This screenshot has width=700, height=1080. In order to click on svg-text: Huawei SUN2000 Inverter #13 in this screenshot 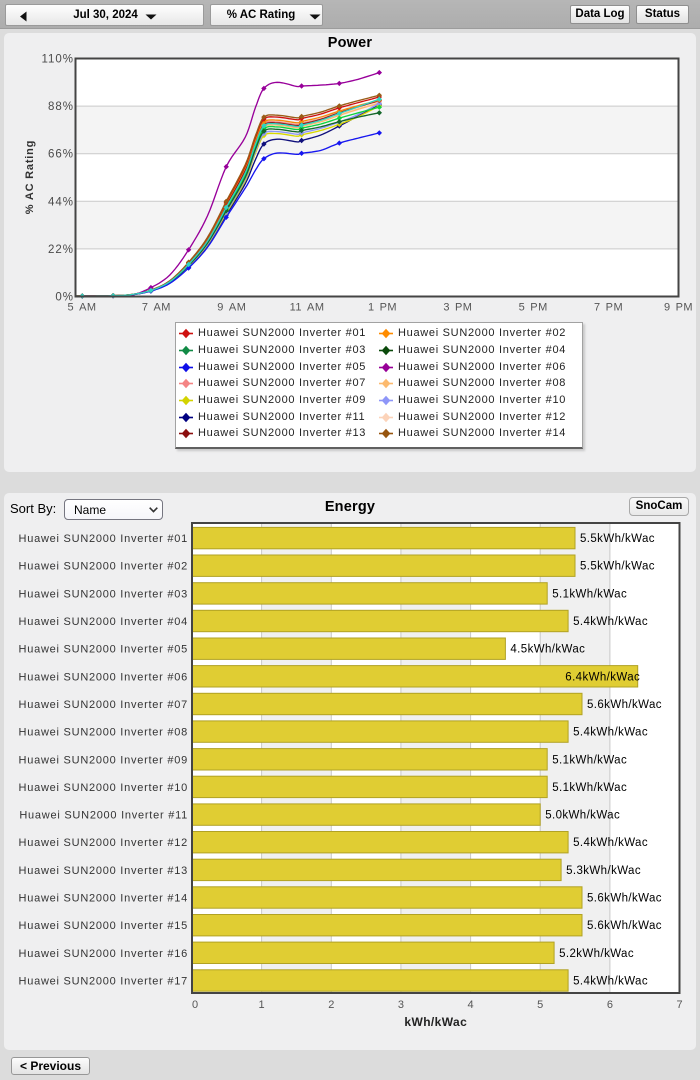, I will do `click(103, 871)`.